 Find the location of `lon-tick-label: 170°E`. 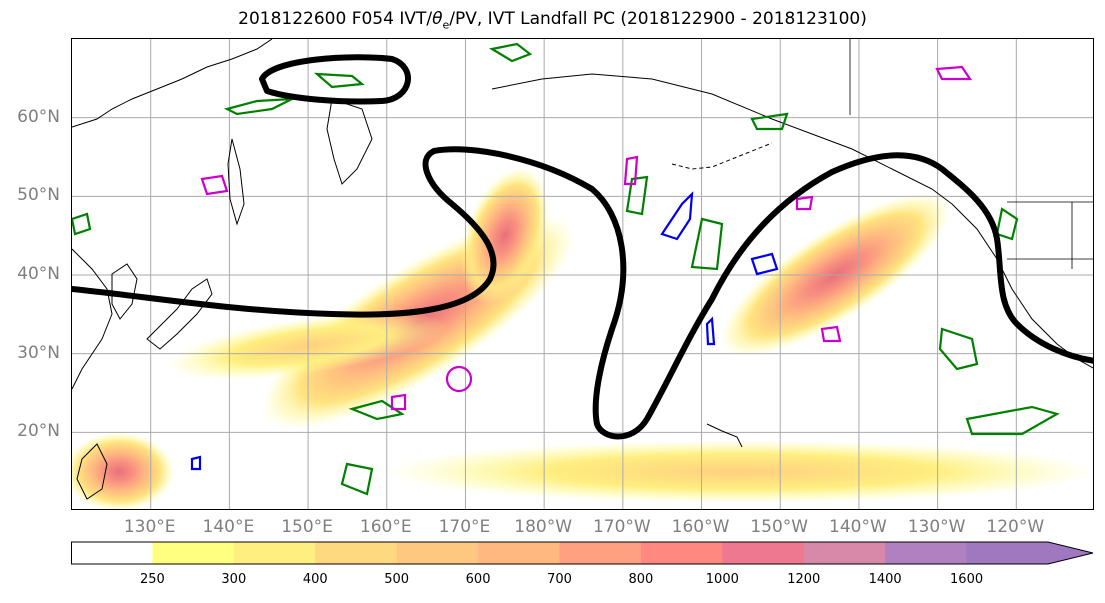

lon-tick-label: 170°E is located at coordinates (464, 527).